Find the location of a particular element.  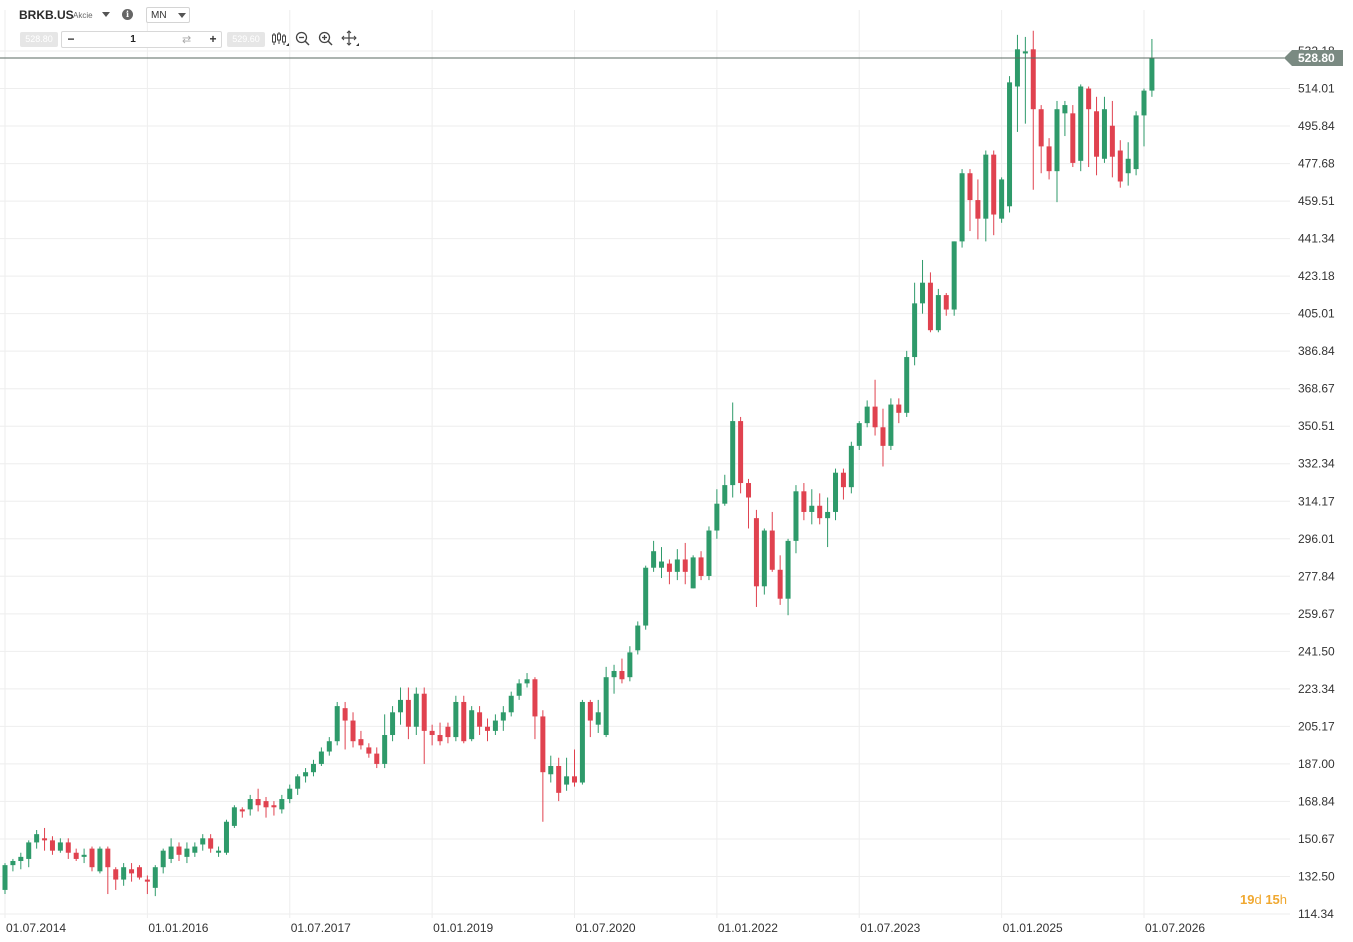

crosshair-icon is located at coordinates (350, 39).